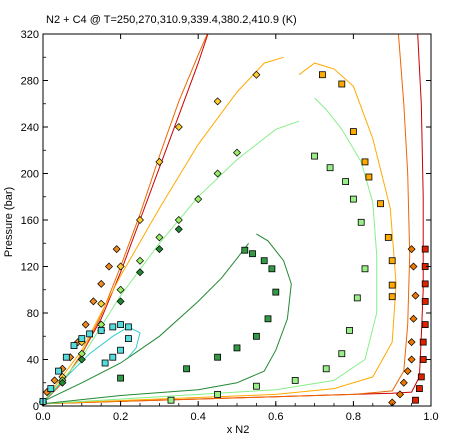  What do you see at coordinates (30, 175) in the screenshot?
I see `y-tick-label: 200` at bounding box center [30, 175].